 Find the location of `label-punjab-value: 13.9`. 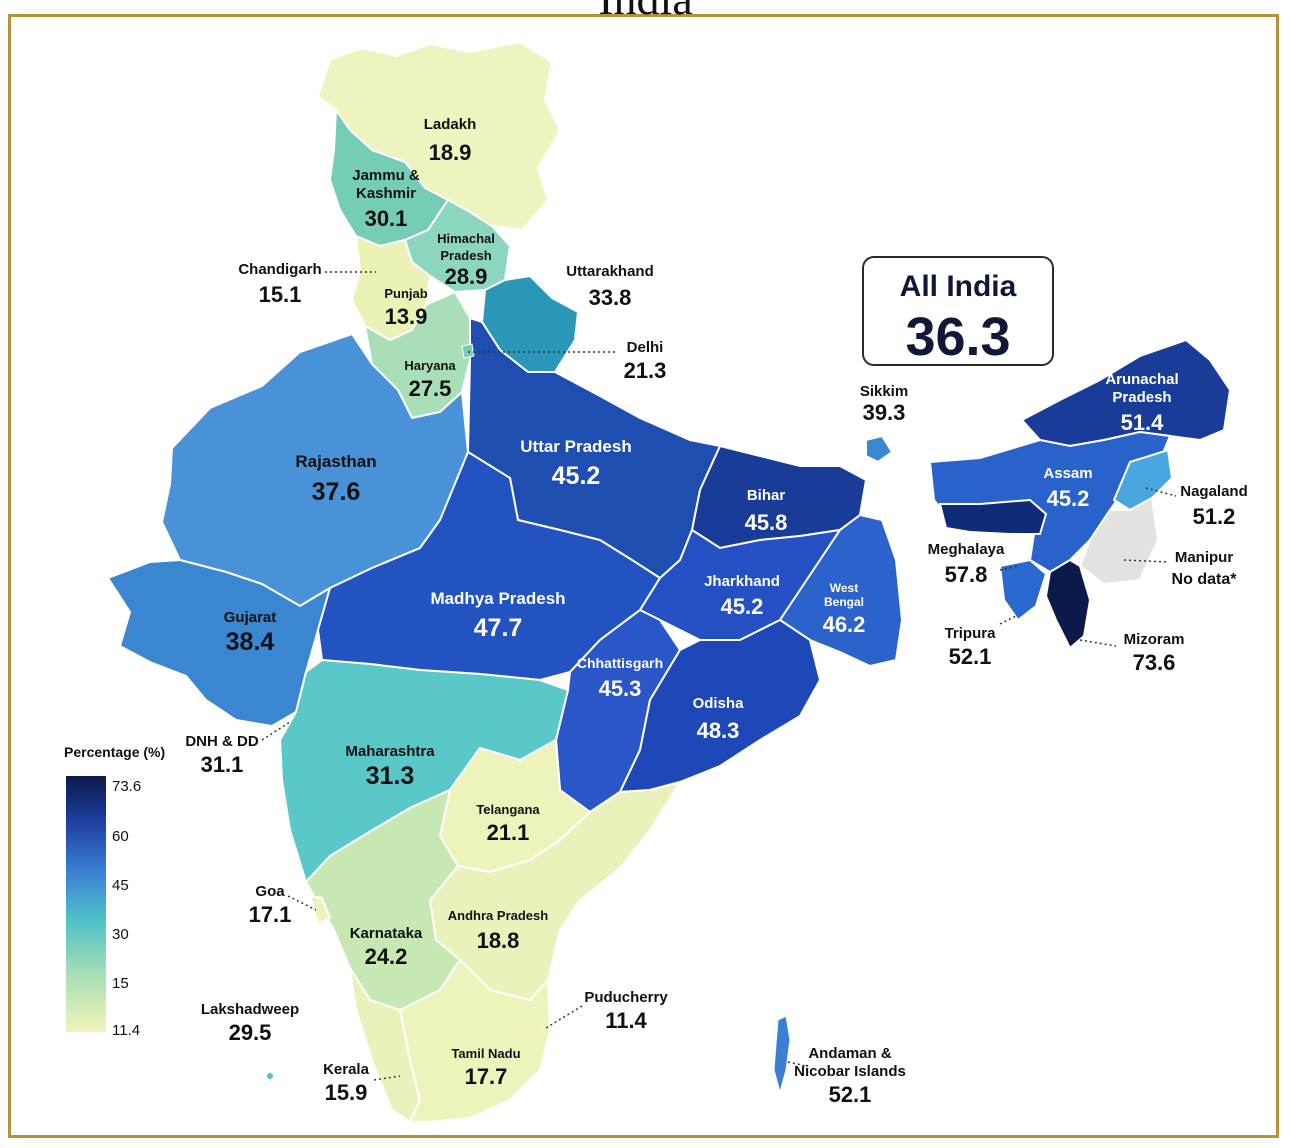

label-punjab-value: 13.9 is located at coordinates (406, 316).